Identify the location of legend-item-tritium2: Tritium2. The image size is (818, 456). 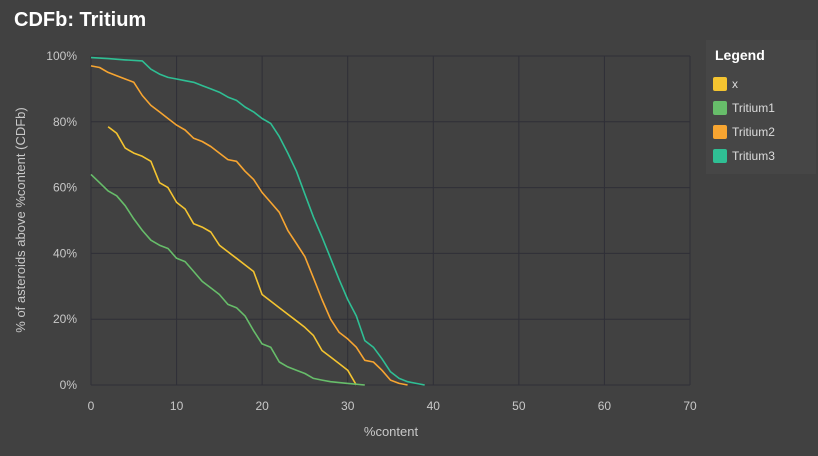
(744, 132).